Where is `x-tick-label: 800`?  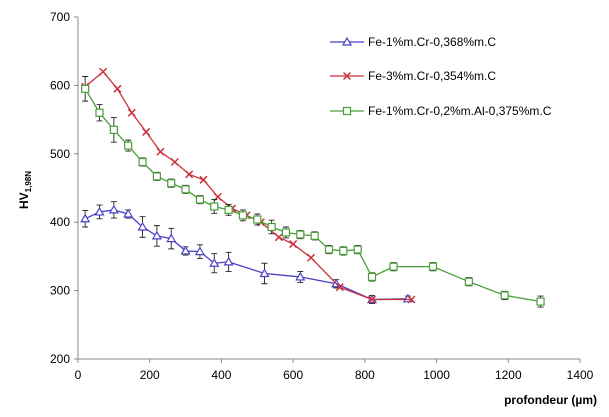 x-tick-label: 800 is located at coordinates (365, 375).